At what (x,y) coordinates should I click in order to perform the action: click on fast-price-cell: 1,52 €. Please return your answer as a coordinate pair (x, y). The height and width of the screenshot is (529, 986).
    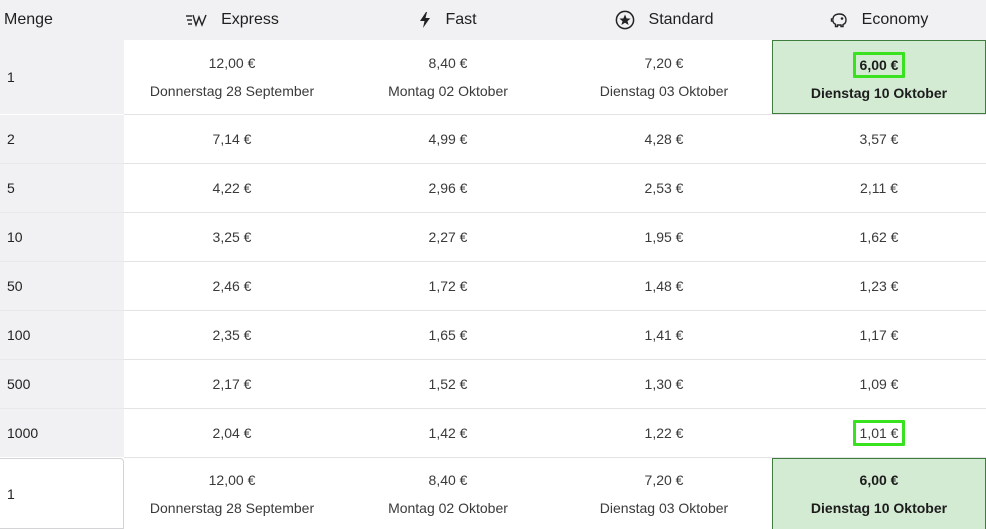
    Looking at the image, I should click on (448, 384).